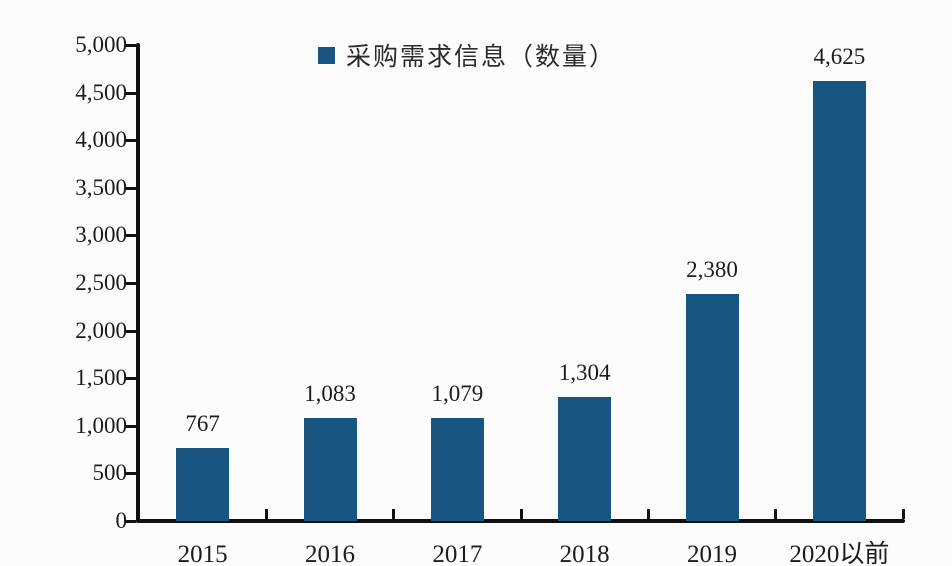 The height and width of the screenshot is (566, 952). I want to click on y-tick-label: 2,500, so click(101, 282).